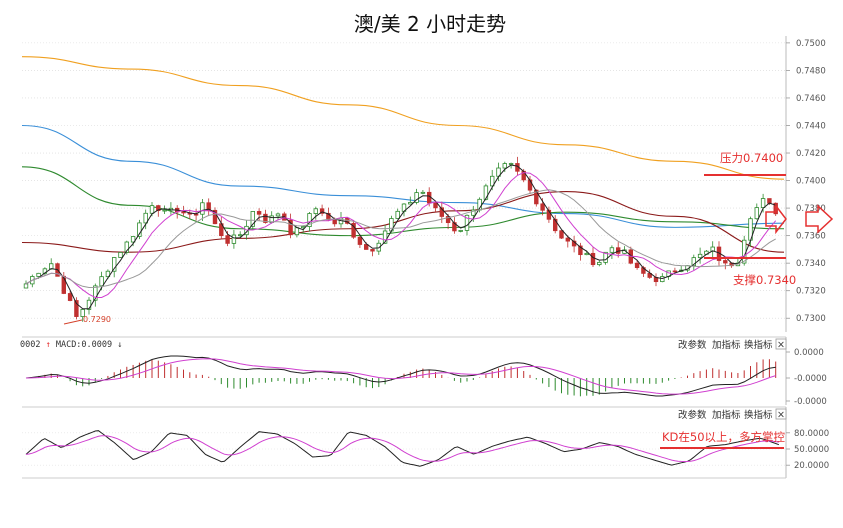 Image resolution: width=843 pixels, height=528 pixels. Describe the element at coordinates (758, 345) in the screenshot. I see `macd-switch-indicator-button: 换指标` at that location.